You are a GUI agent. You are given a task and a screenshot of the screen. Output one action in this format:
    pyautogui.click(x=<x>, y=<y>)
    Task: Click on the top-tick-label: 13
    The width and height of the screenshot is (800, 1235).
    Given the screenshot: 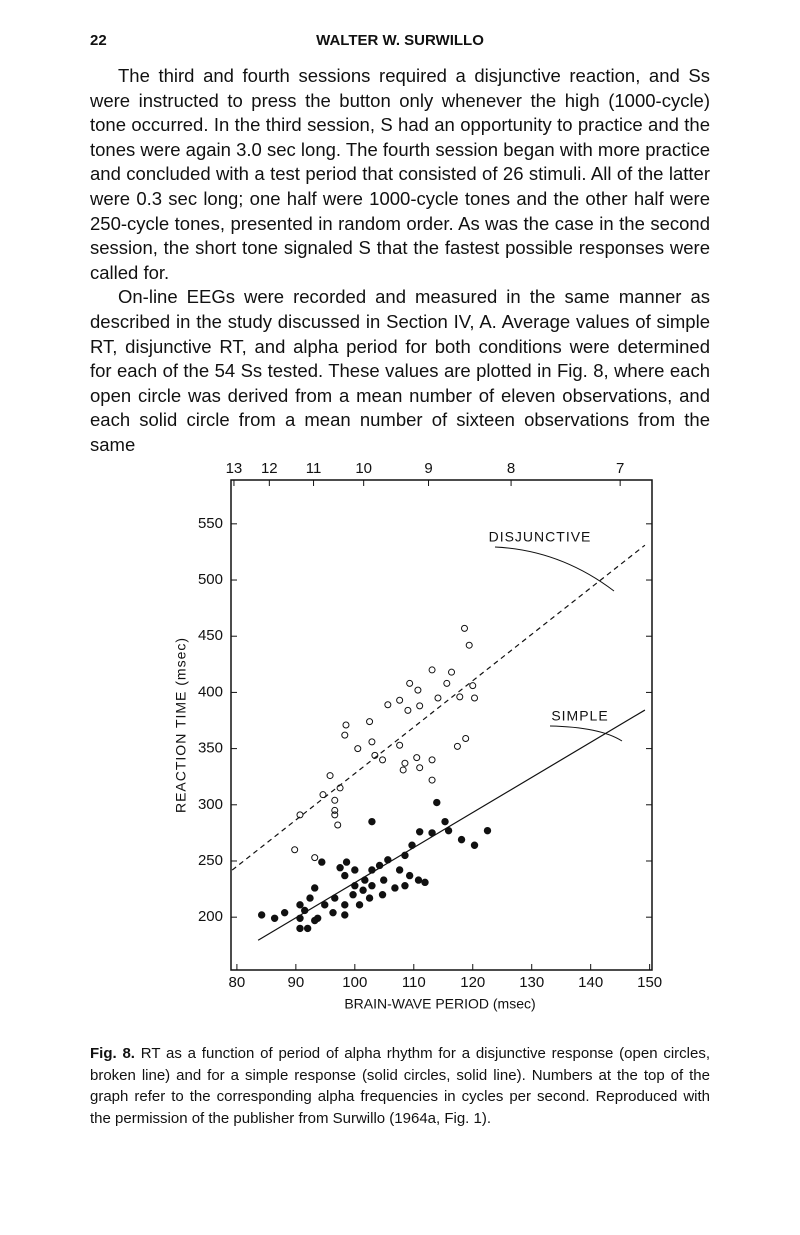 What is the action you would take?
    pyautogui.click(x=234, y=468)
    